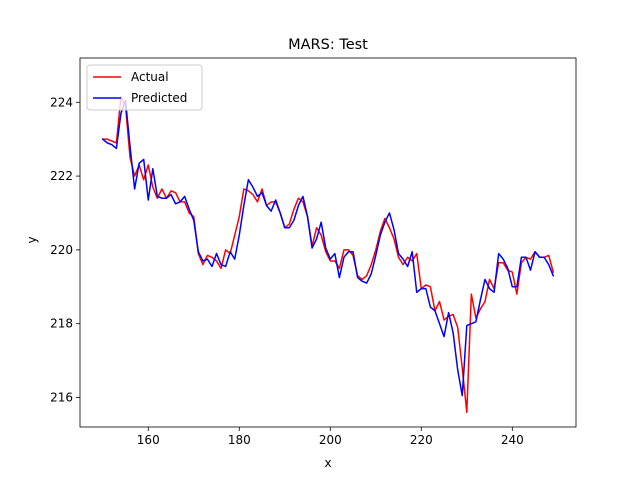 The height and width of the screenshot is (480, 640). Describe the element at coordinates (61, 102) in the screenshot. I see `y-tick-label: 224` at that location.